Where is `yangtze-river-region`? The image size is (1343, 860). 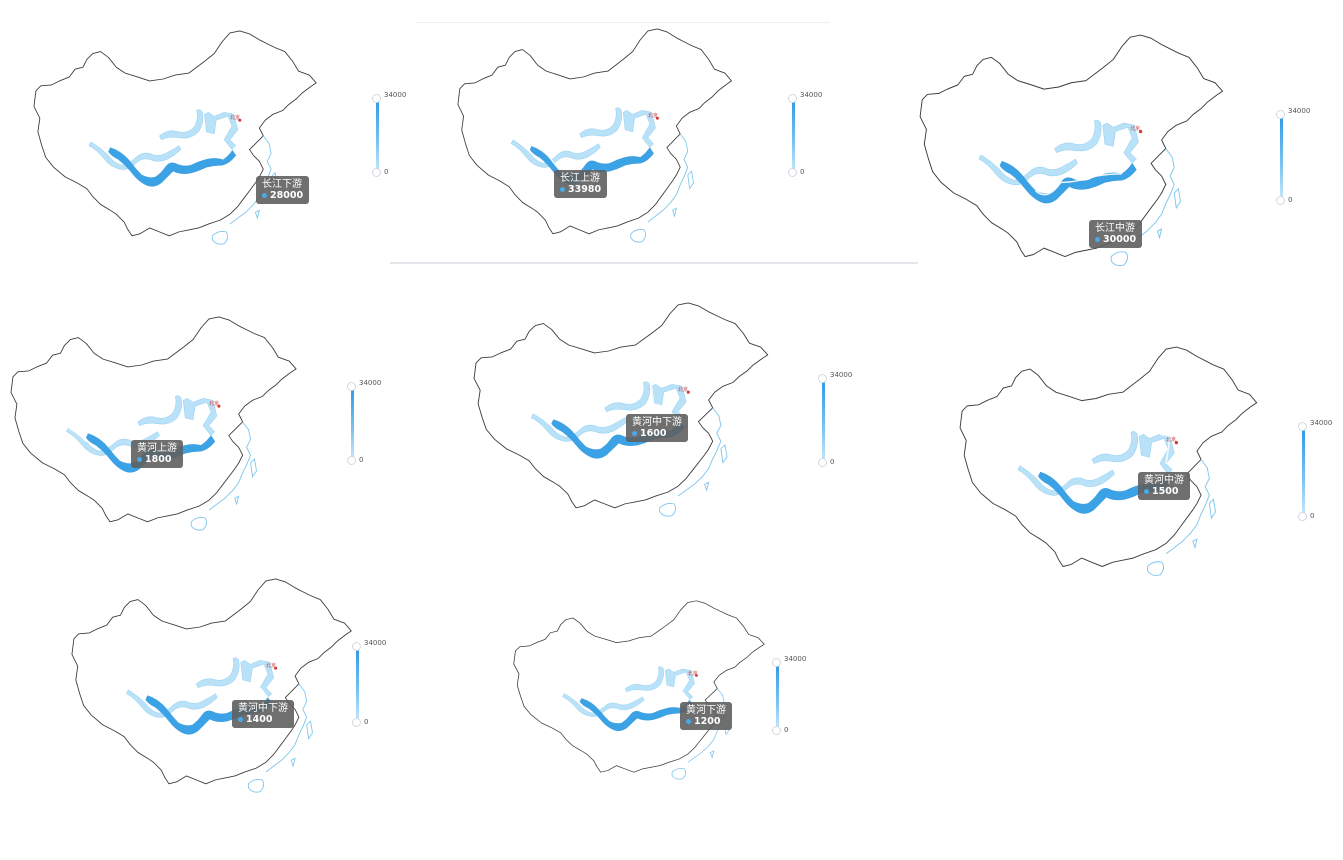 yangtze-river-region is located at coordinates (172, 167).